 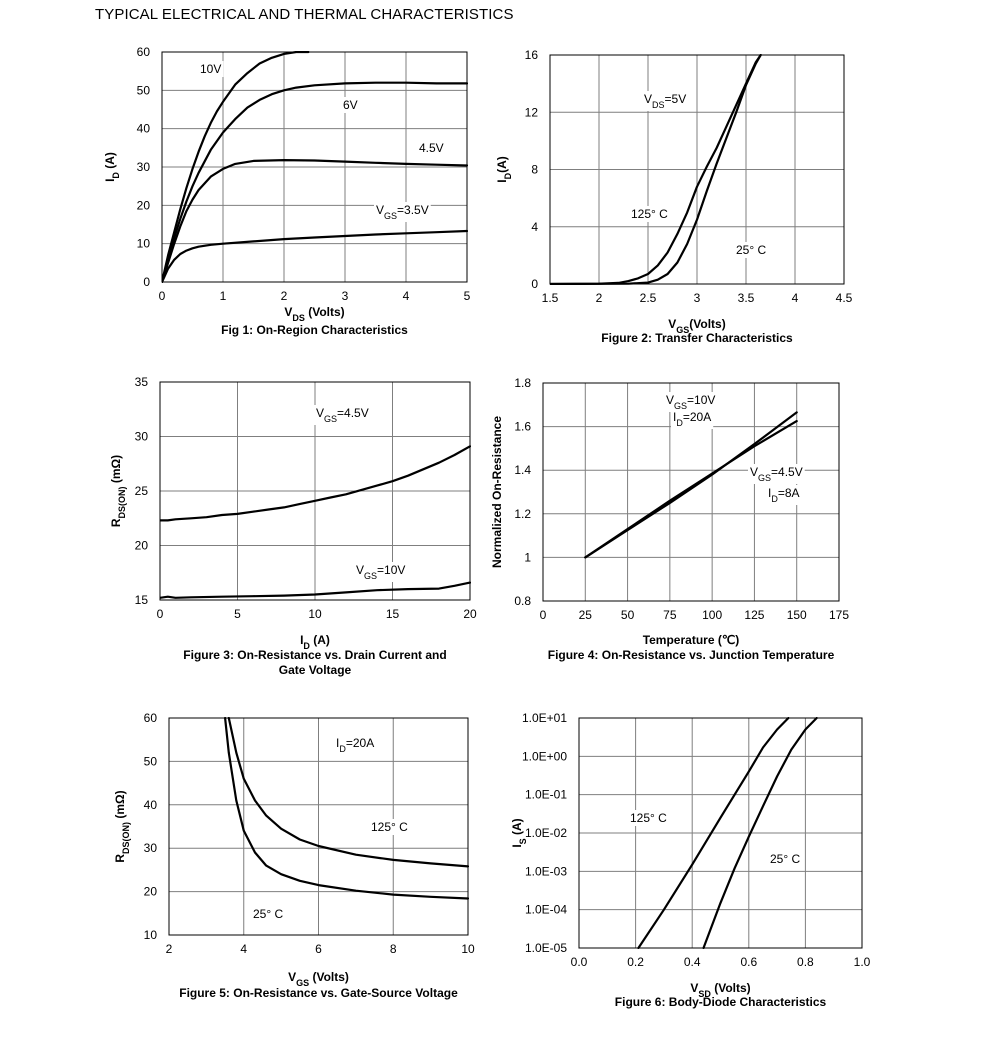 I want to click on x-tick-label: 0.2, so click(x=635, y=962).